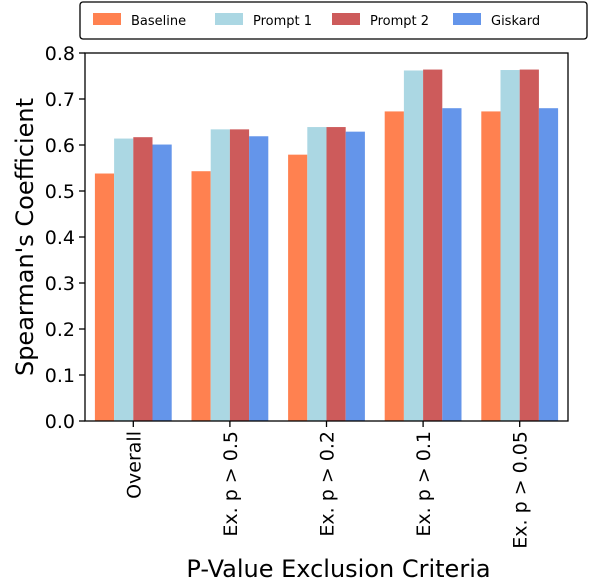  What do you see at coordinates (25, 237) in the screenshot?
I see `y-axis-title: Spearman's Coefficient` at bounding box center [25, 237].